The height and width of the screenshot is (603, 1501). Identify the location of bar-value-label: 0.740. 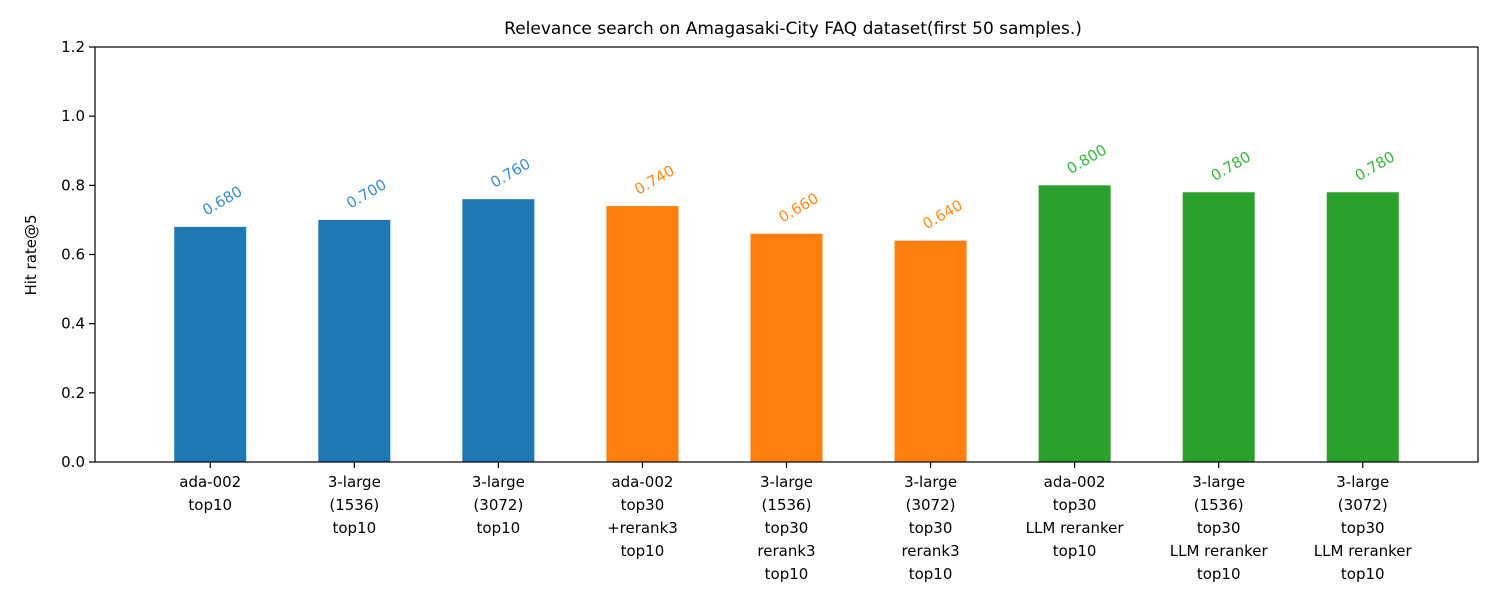
(654, 179).